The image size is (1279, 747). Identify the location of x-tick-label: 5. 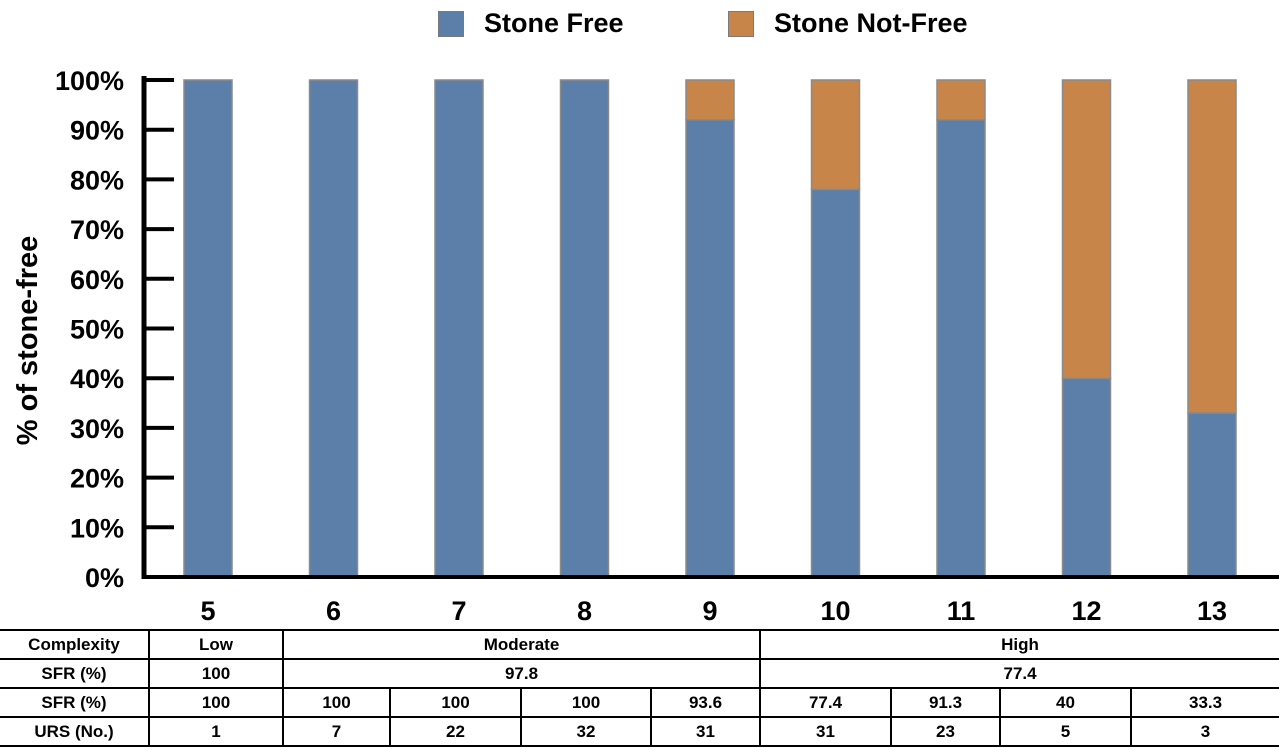
(207, 611).